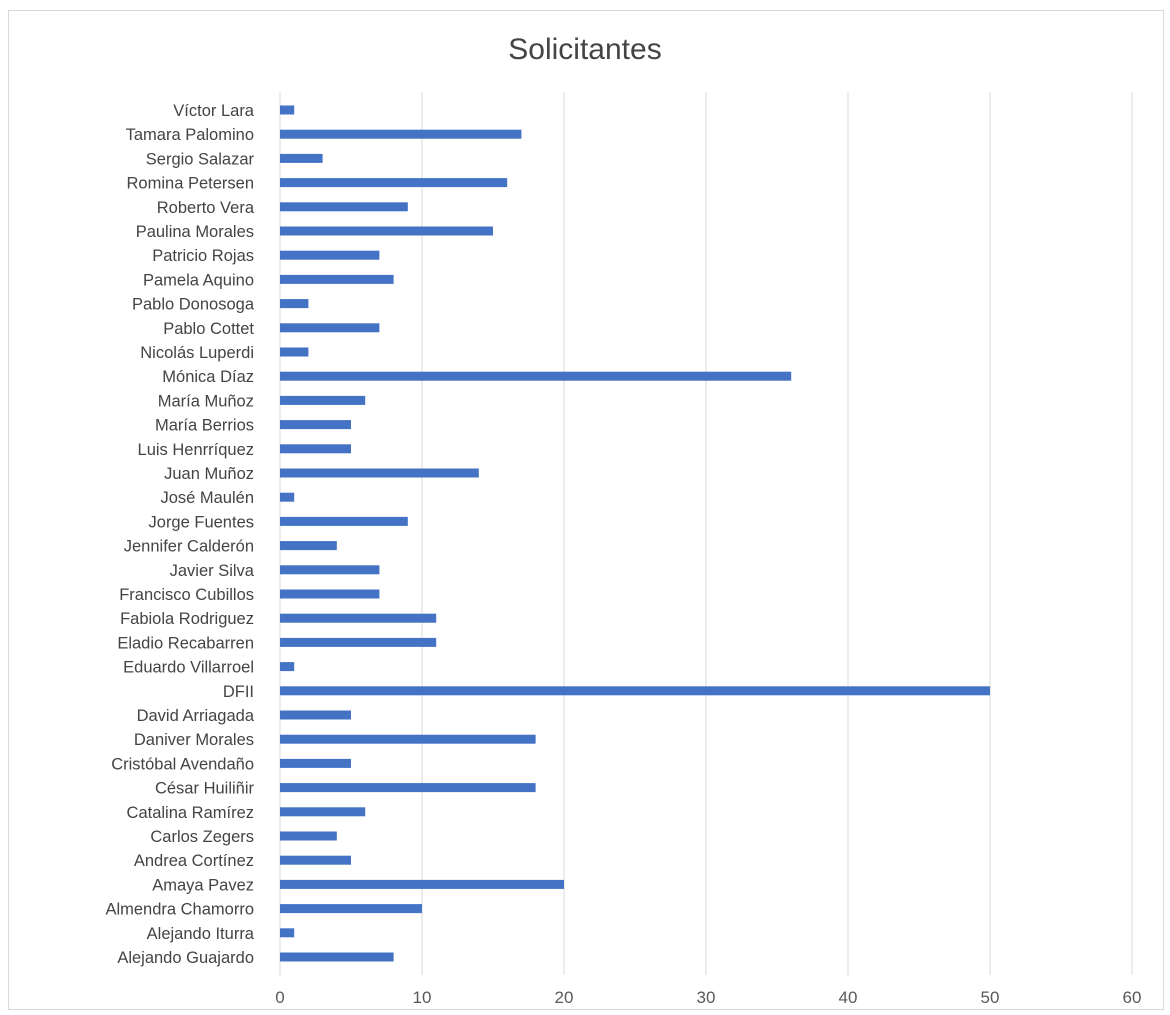 The width and height of the screenshot is (1170, 1015). What do you see at coordinates (179, 910) in the screenshot?
I see `category-label: Almendra Chamorro` at bounding box center [179, 910].